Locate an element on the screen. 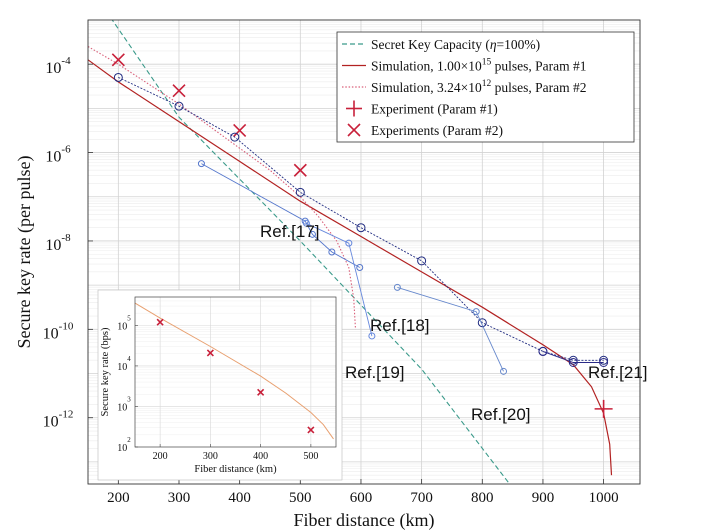 The height and width of the screenshot is (531, 710). reference-label: Ref.[21] is located at coordinates (618, 372).